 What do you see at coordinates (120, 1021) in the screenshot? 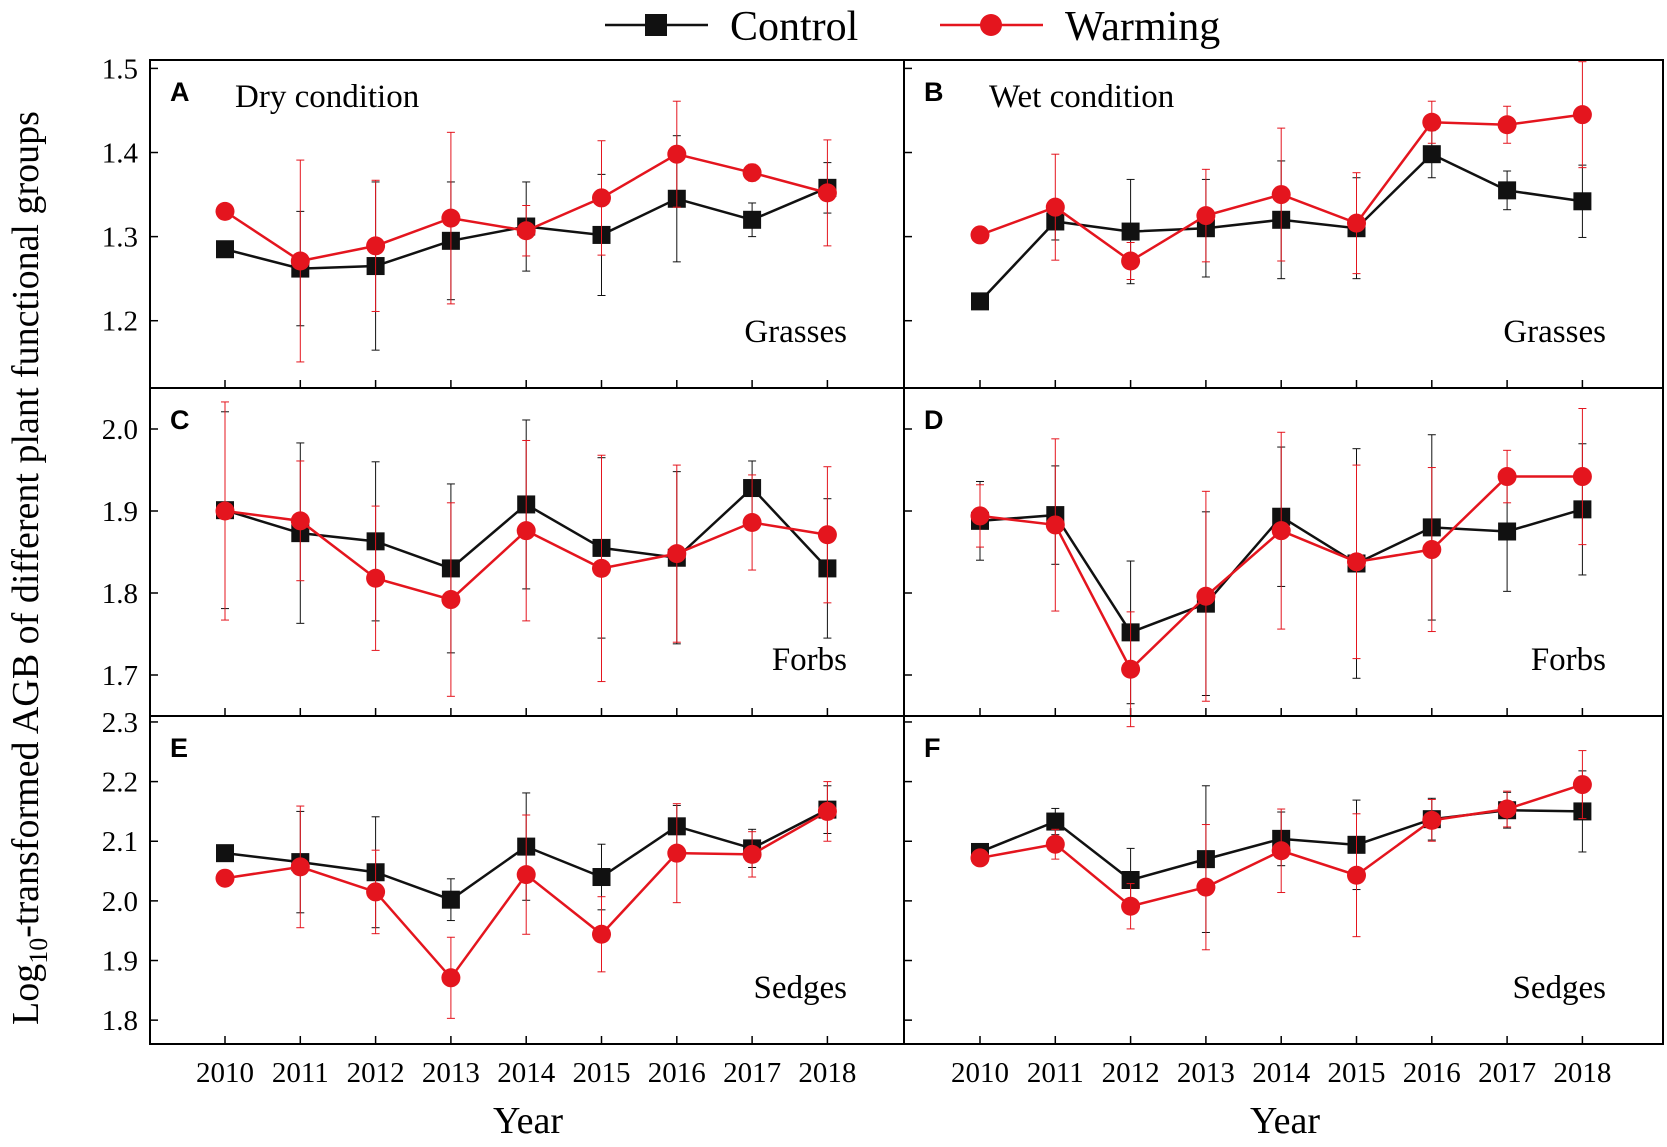
I see `panel-e-ytick-label: 1.8` at bounding box center [120, 1021].